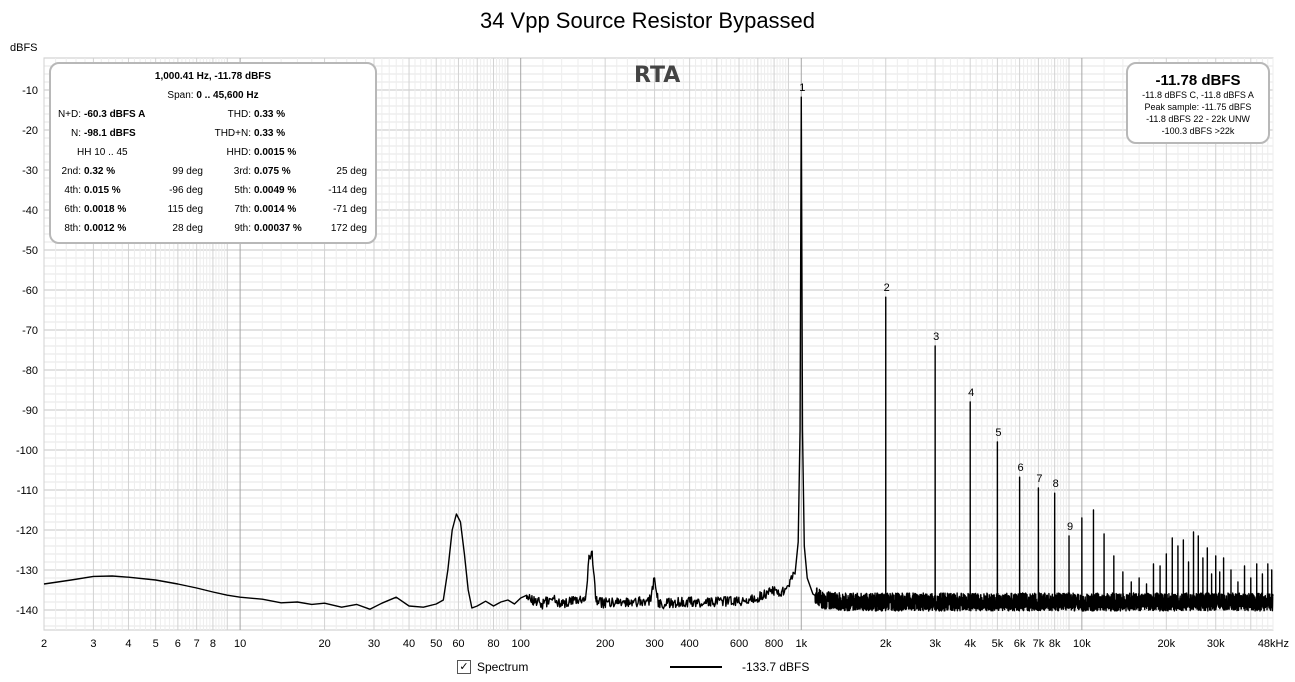 The image size is (1295, 682). I want to click on harmonic-row: 4th: 0.015 % -96 deg 5th: 0.0049 % -114 deg, so click(213, 193).